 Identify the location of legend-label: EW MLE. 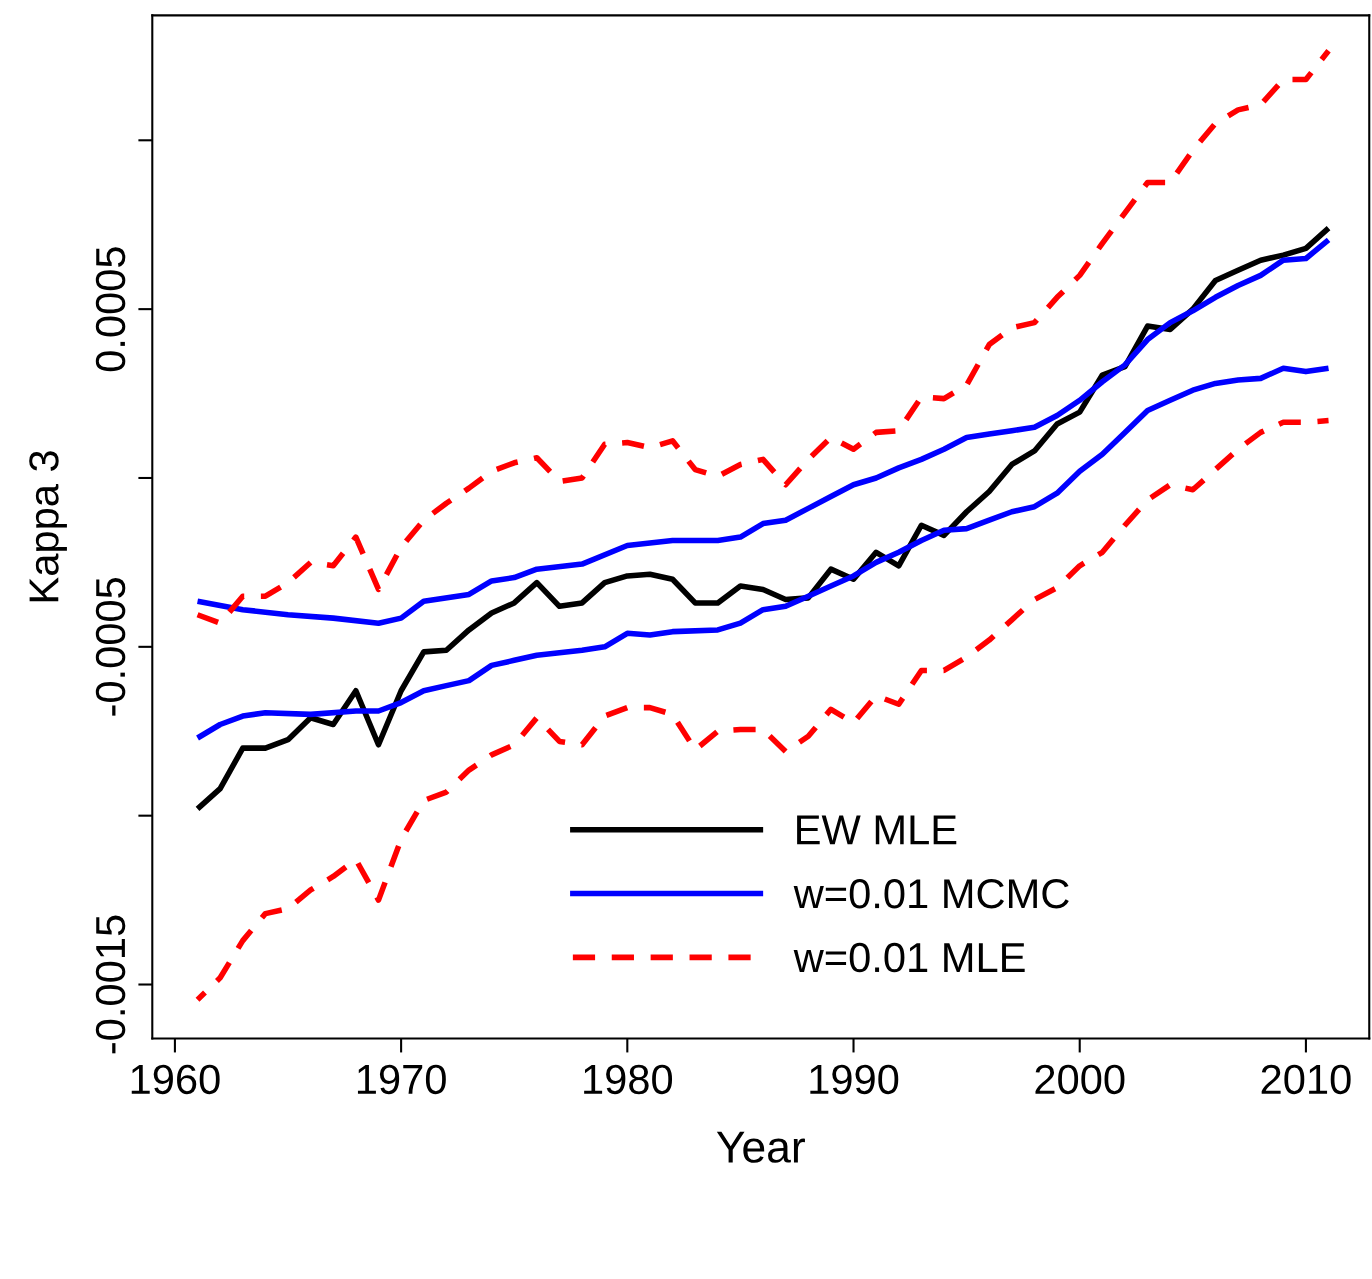
(877, 830).